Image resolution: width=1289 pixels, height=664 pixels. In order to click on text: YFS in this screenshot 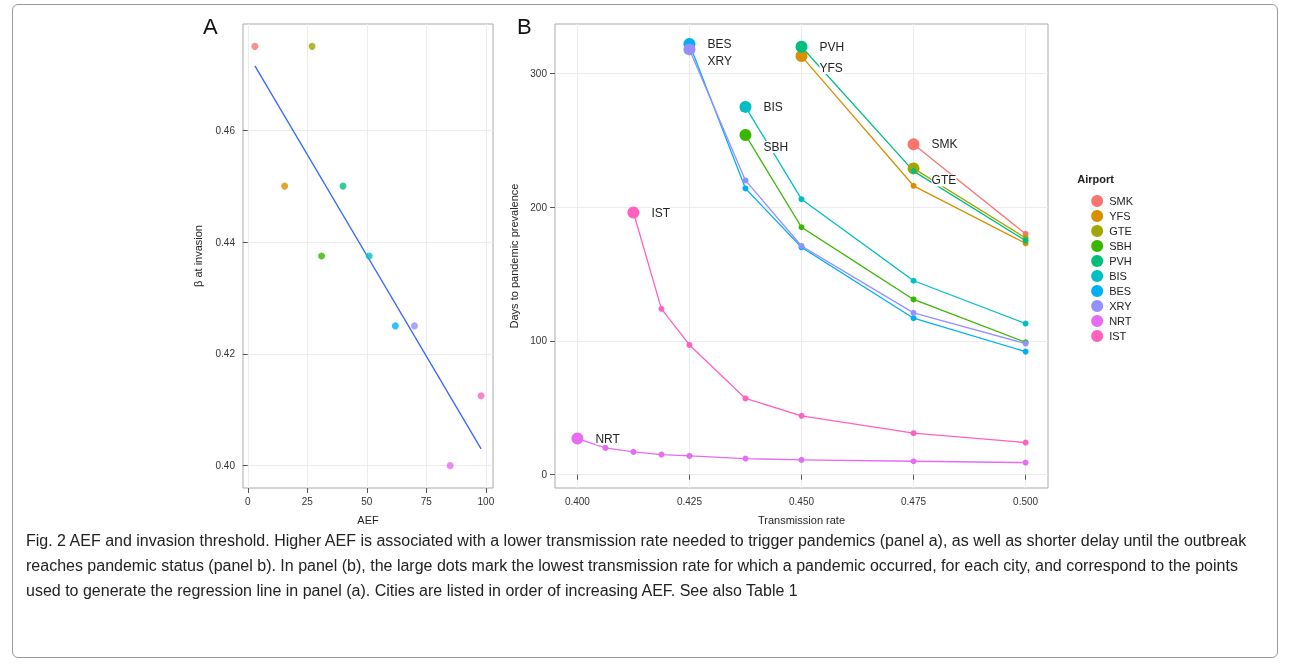, I will do `click(831, 68)`.